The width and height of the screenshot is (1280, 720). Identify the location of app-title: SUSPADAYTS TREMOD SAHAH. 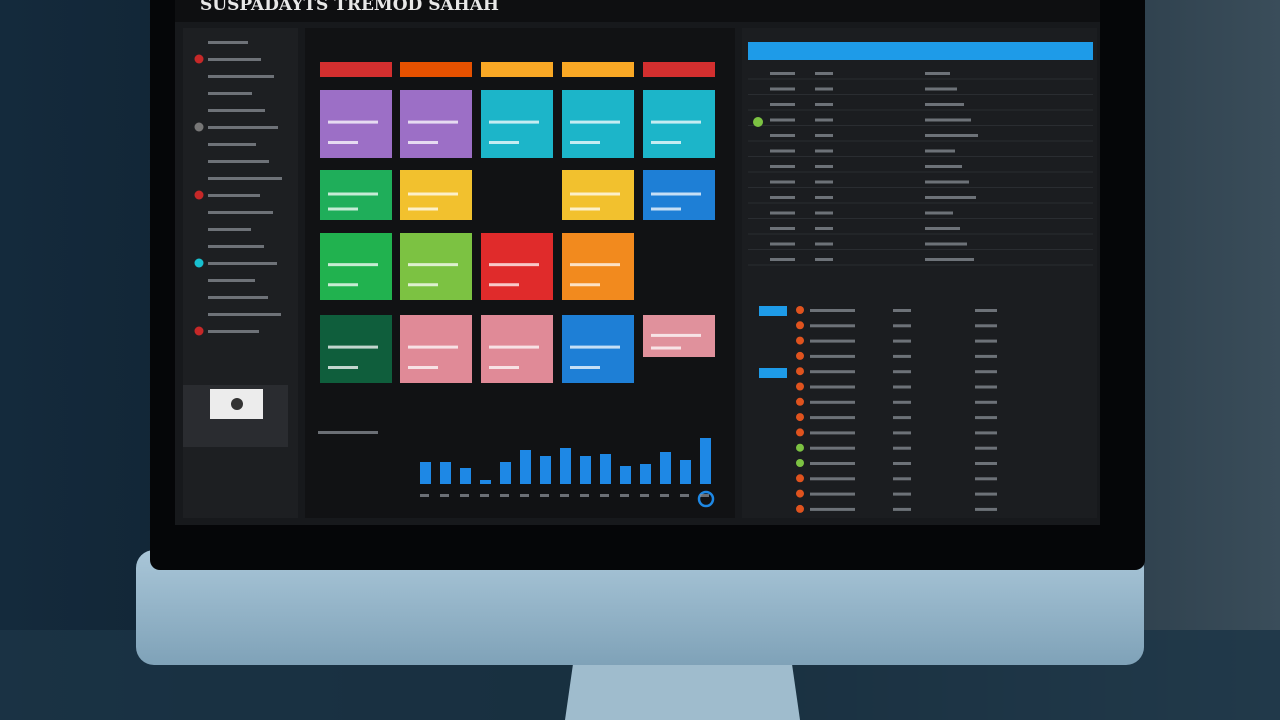
(349, 7).